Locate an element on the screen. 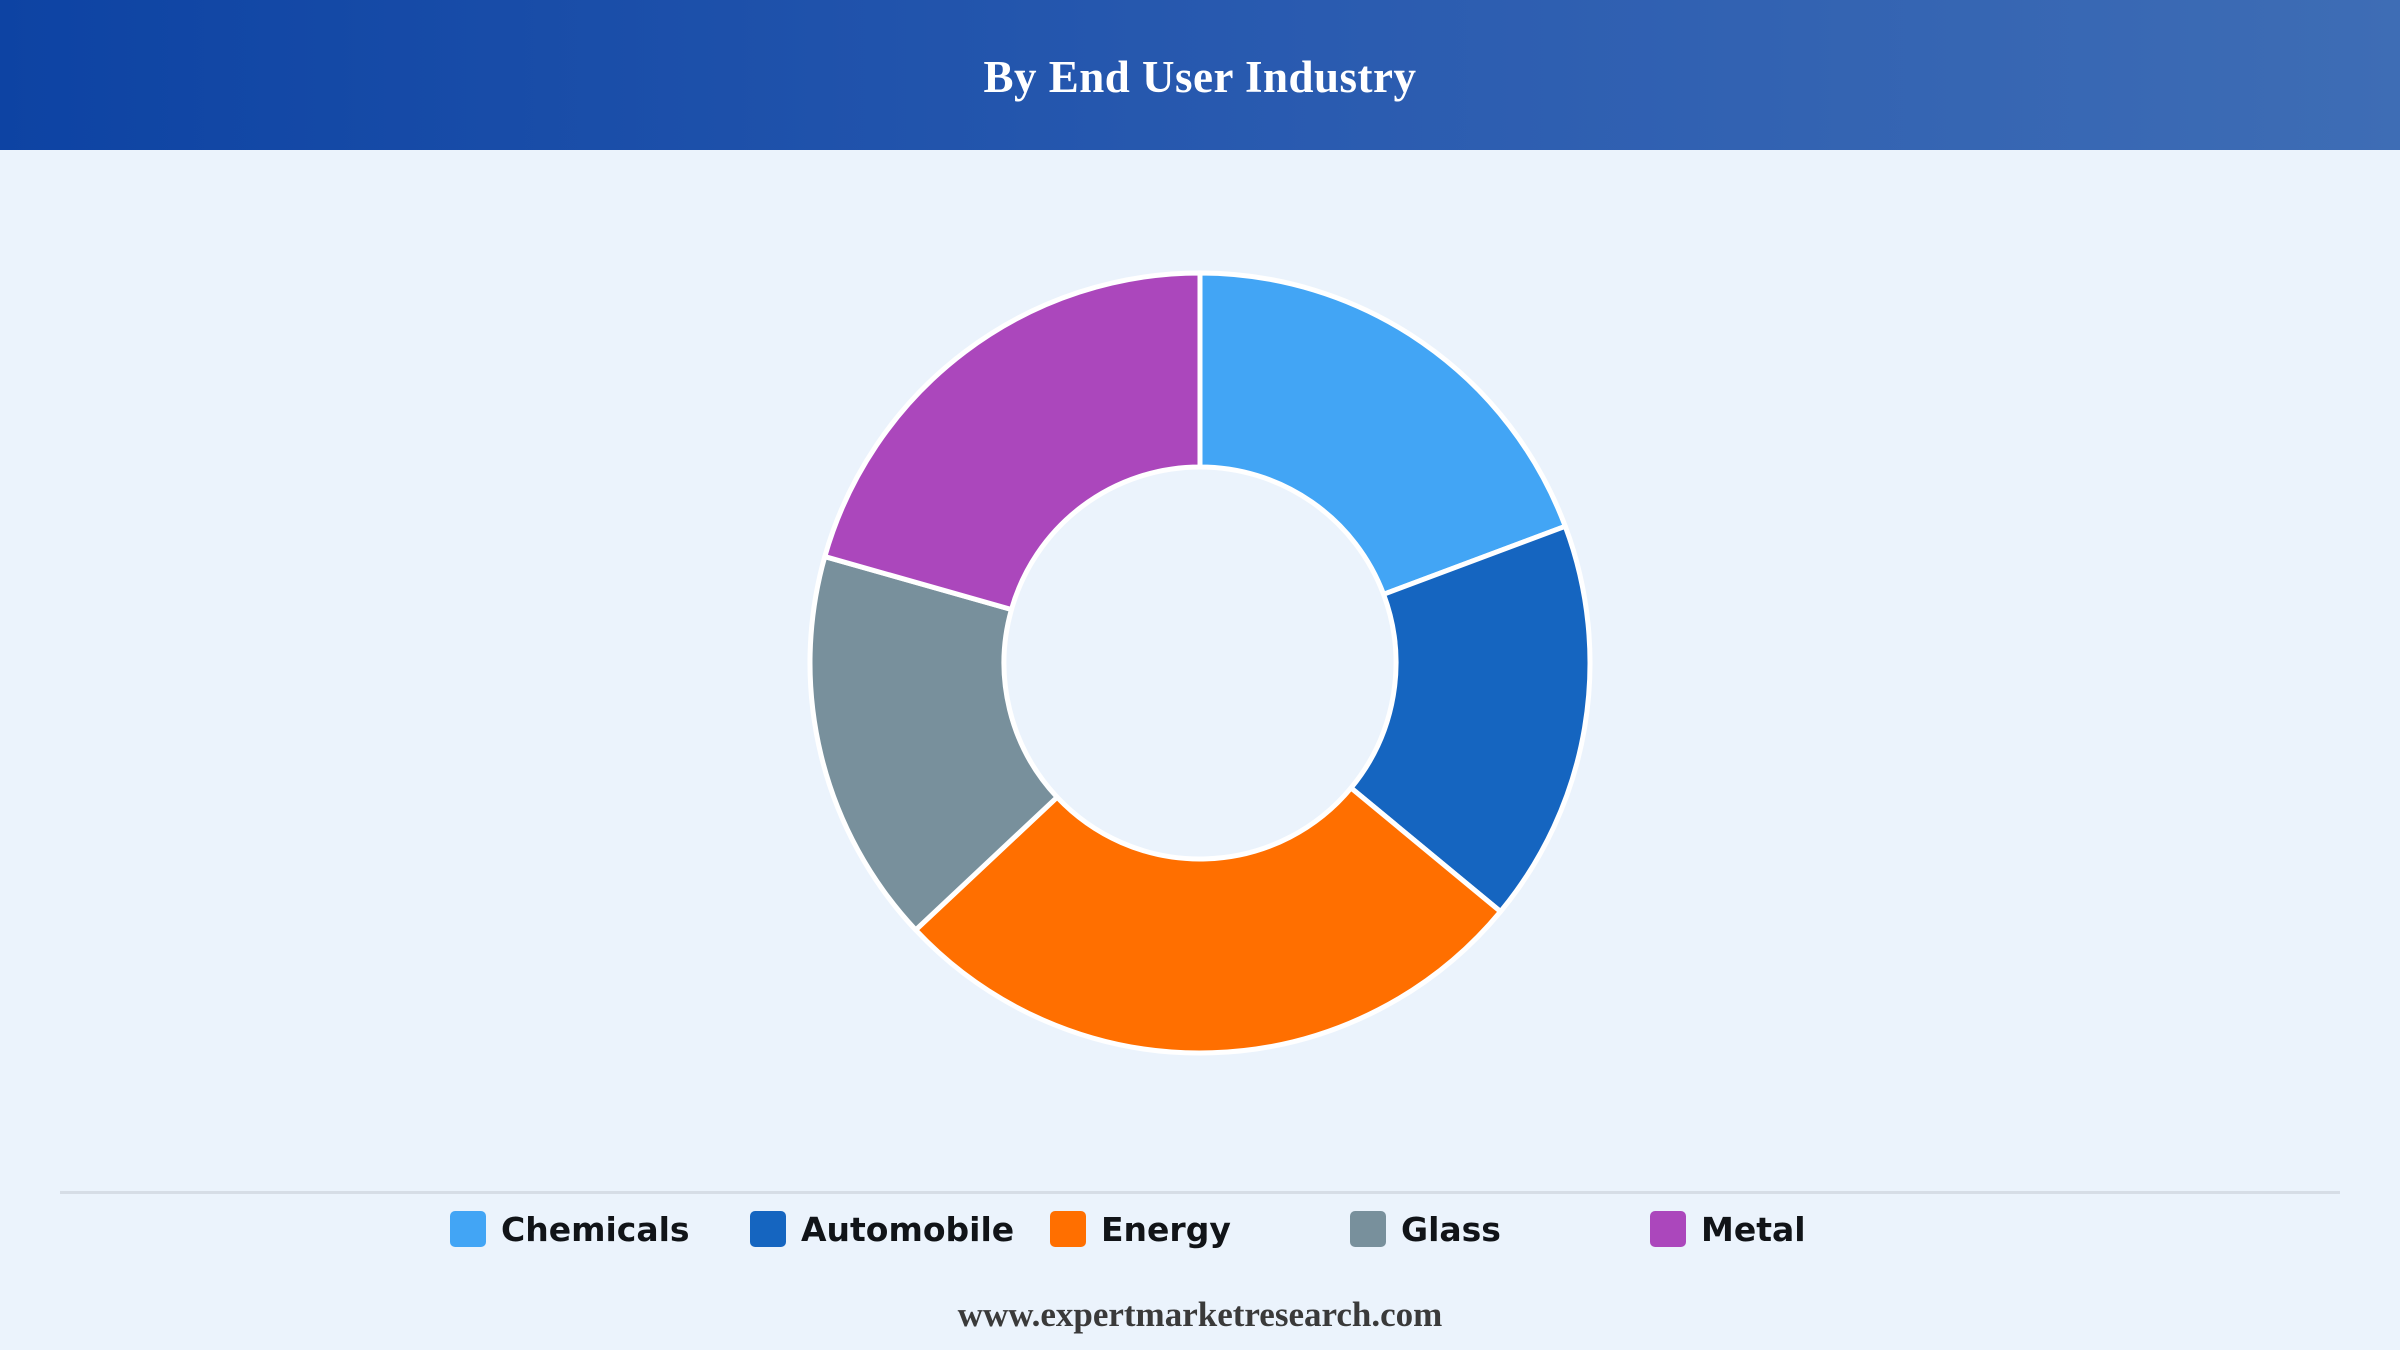 The image size is (2400, 1350). legend: Chemicals Automobile Energy Glass Metal is located at coordinates (1200, 1230).